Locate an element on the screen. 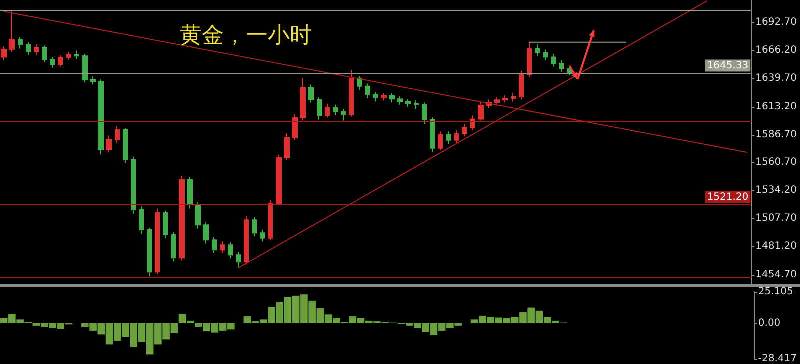 This screenshot has height=364, width=800. y-tick-label: 1534.20 is located at coordinates (777, 190).